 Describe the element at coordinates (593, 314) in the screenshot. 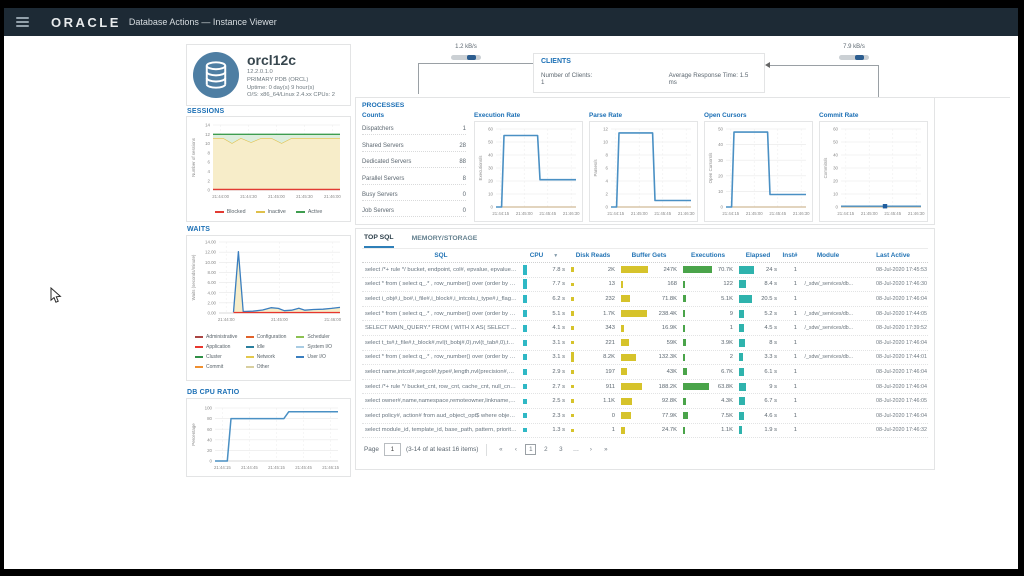

I see `disk-reads-cell: 1.7K` at that location.